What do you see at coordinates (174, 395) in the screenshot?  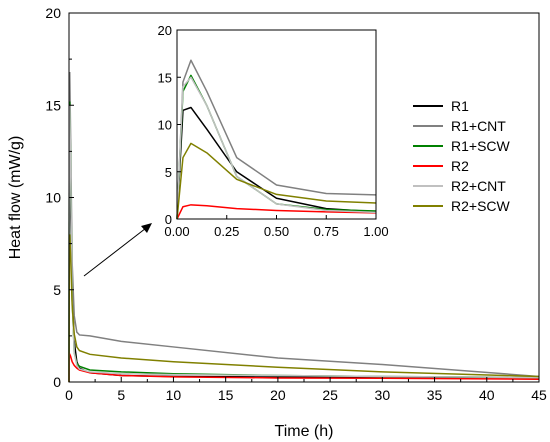 I see `x-tick-label: 10` at bounding box center [174, 395].